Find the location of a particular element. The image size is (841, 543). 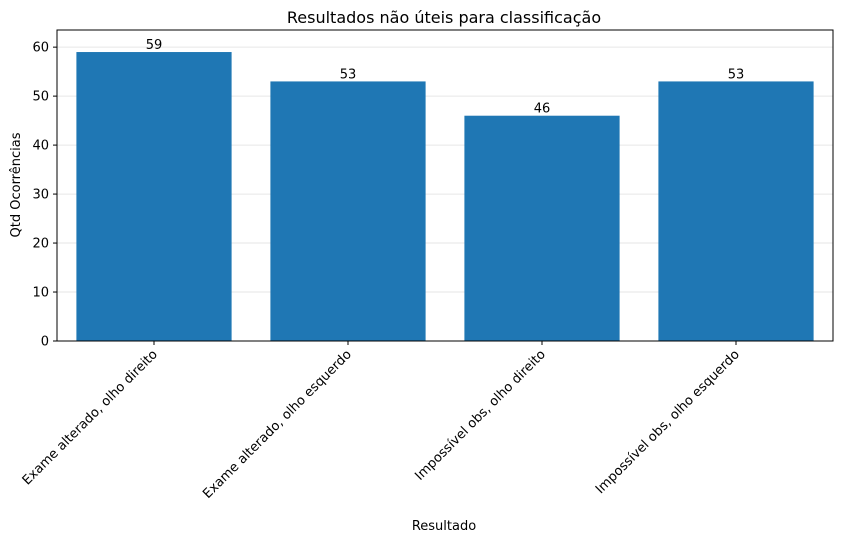

y-axis-label: Qtd Ocorrências is located at coordinates (16, 184).